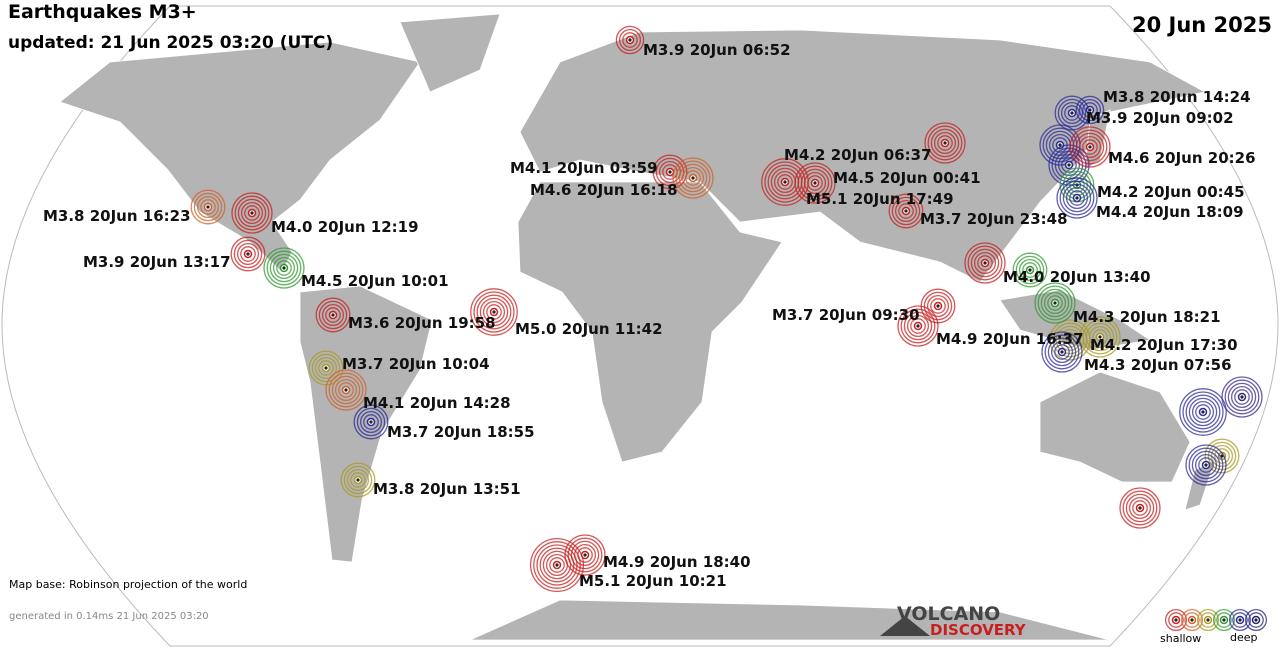  Describe the element at coordinates (102, 12) in the screenshot. I see `map-title: Earthquakes M3+` at that location.